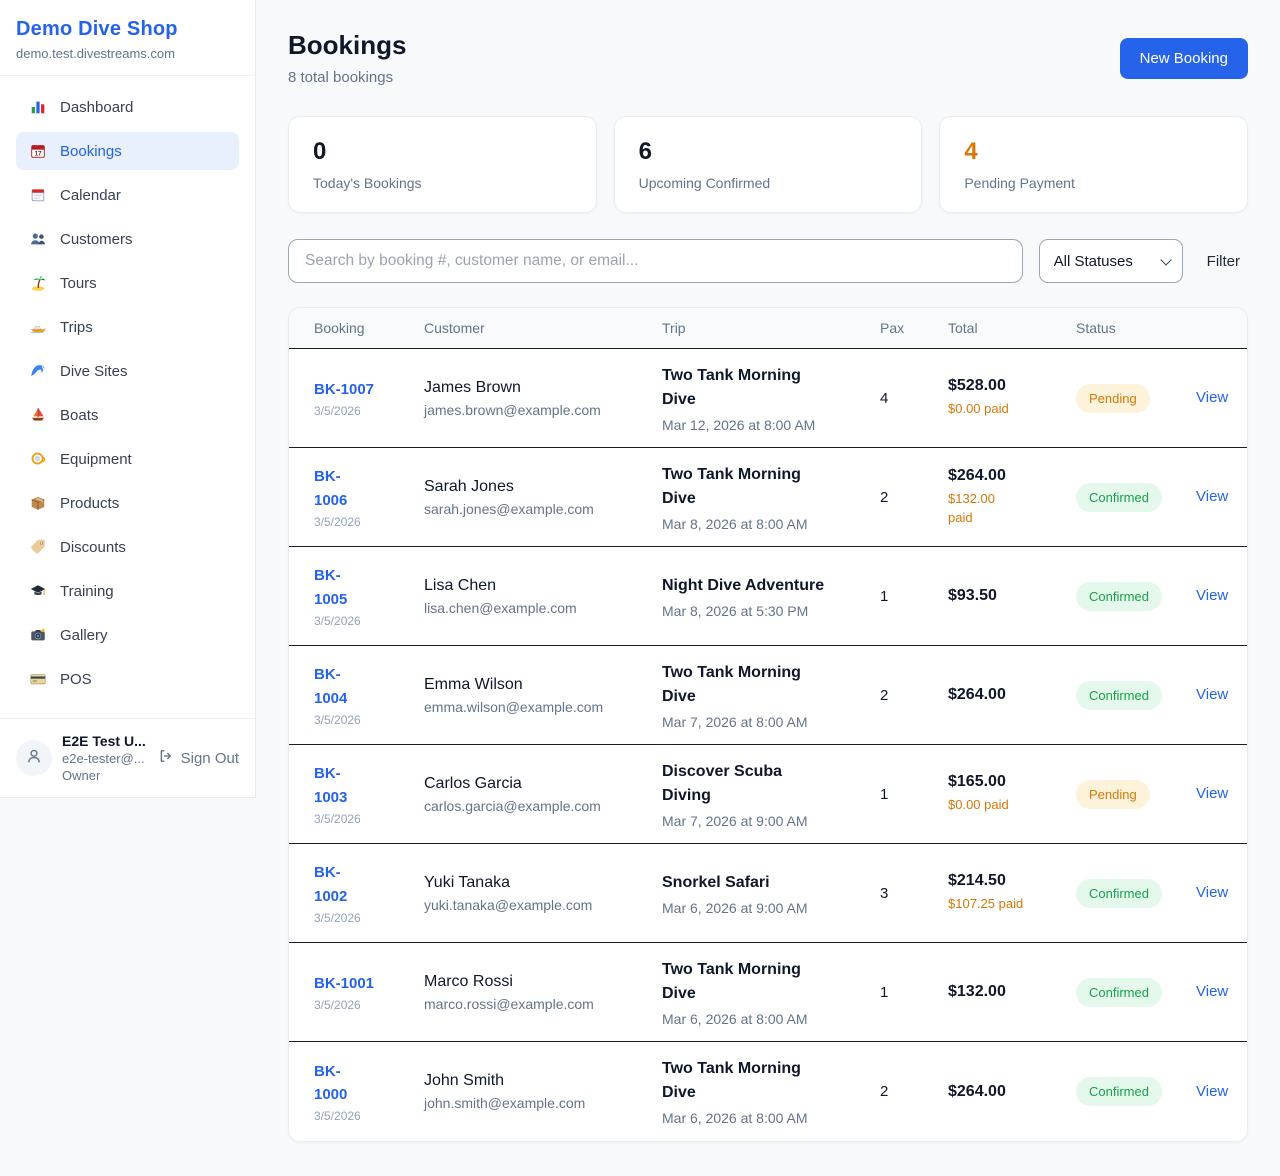 This screenshot has height=1176, width=1280. Describe the element at coordinates (38, 547) in the screenshot. I see `tag-icon` at that location.